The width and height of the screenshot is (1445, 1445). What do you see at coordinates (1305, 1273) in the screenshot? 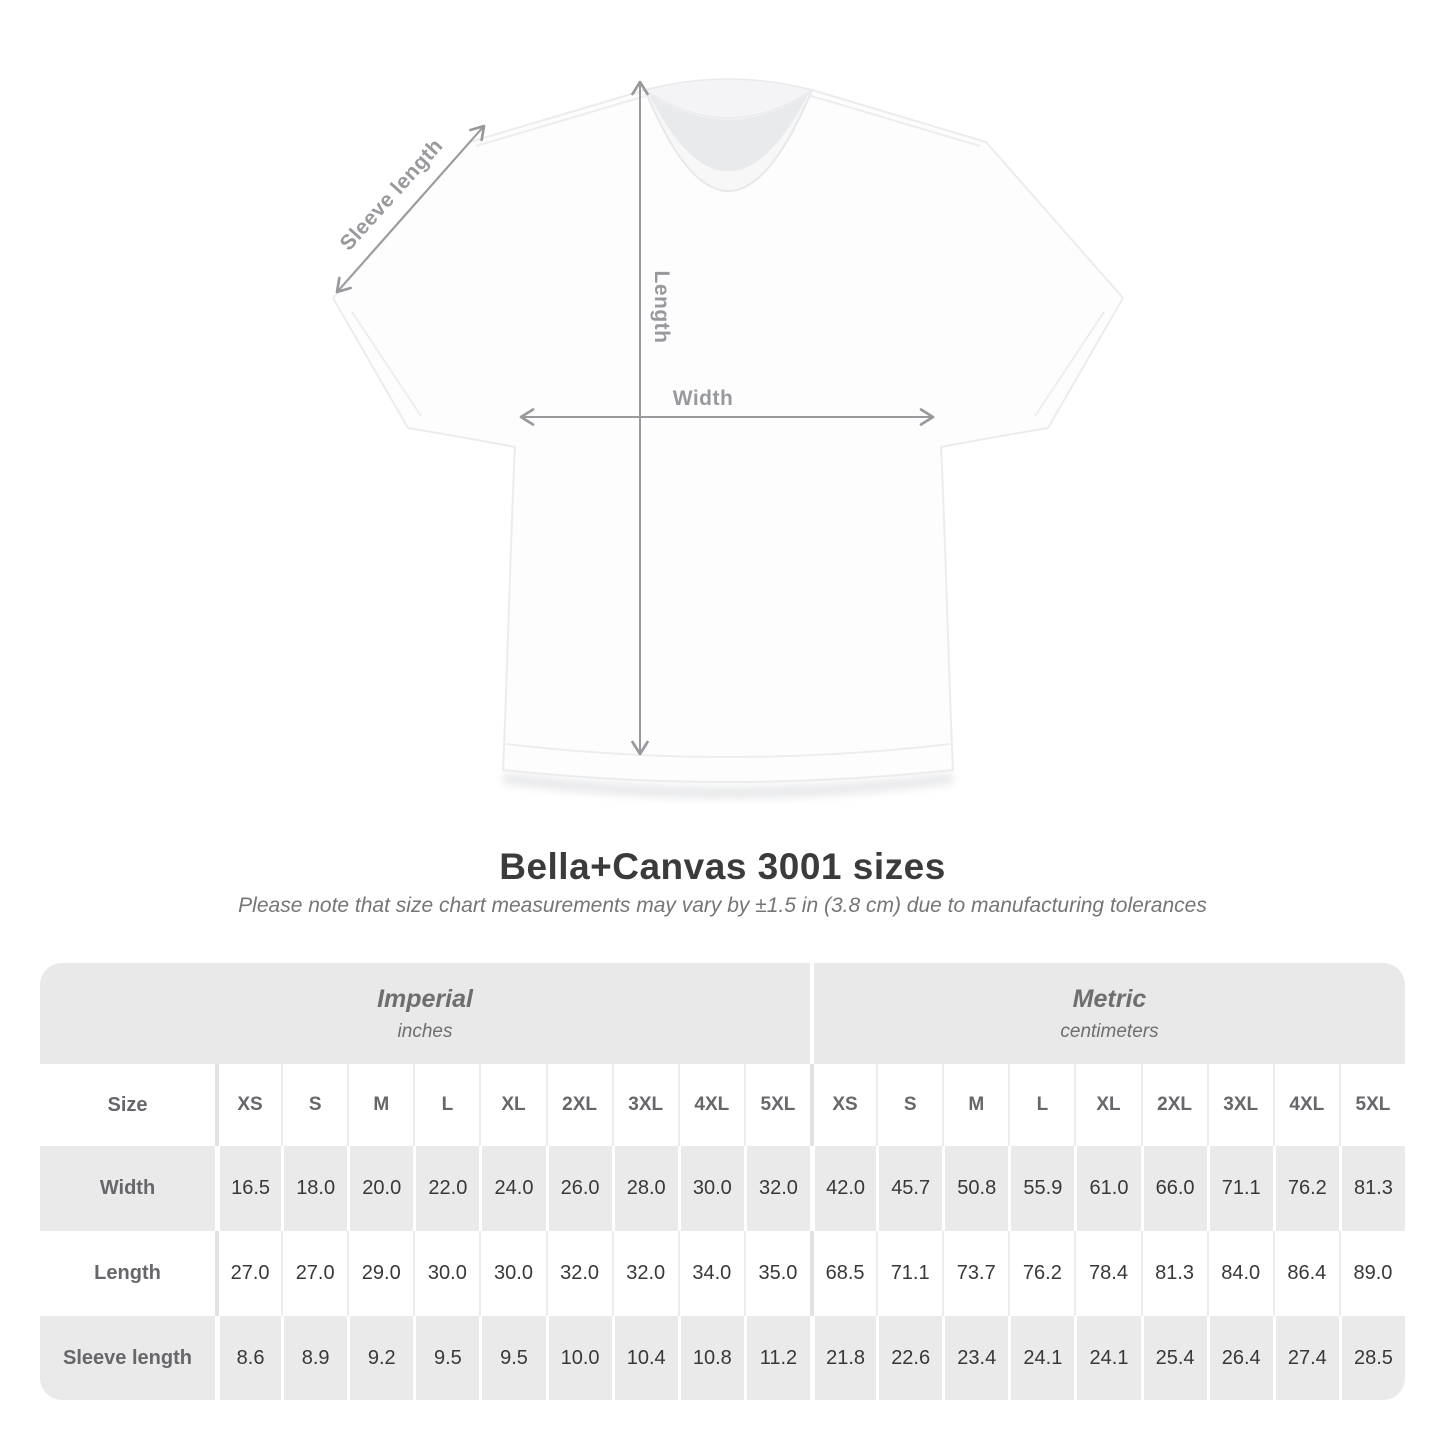
I see `value-cell: 86.4` at bounding box center [1305, 1273].